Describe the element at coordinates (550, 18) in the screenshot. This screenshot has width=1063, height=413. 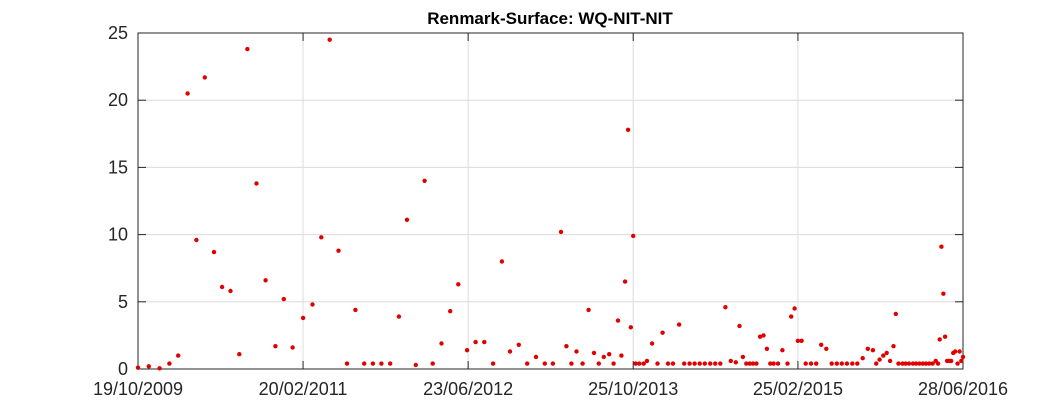
I see `chart-title: Renmark-Surface: WQ-NIT-NIT` at that location.